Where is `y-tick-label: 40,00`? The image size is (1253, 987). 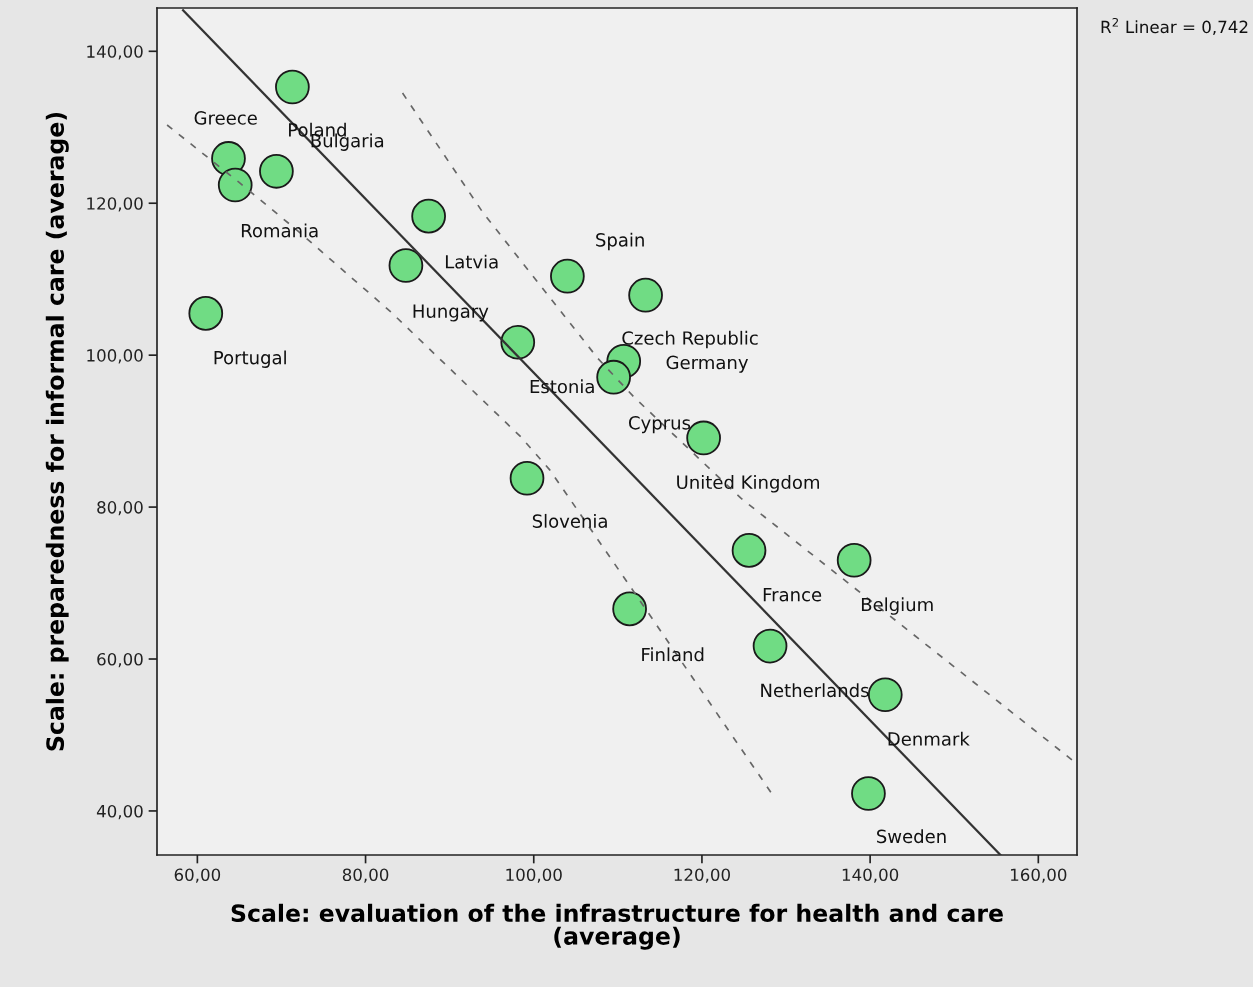 y-tick-label: 40,00 is located at coordinates (119, 812).